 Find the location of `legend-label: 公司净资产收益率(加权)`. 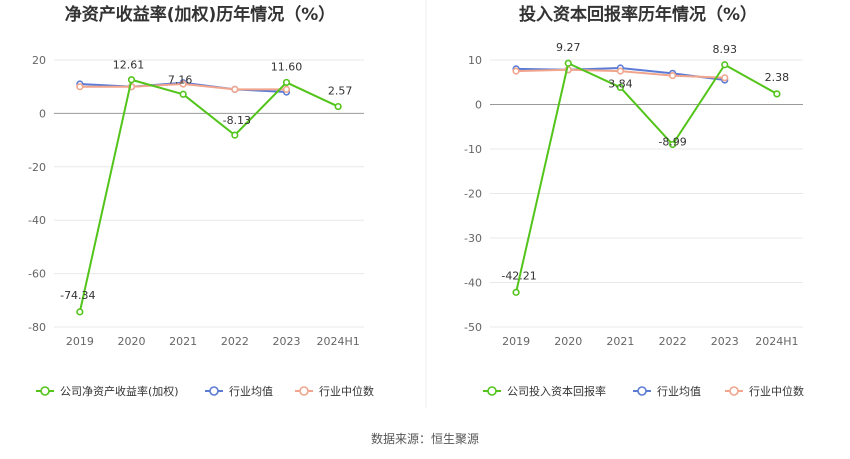

legend-label: 公司净资产收益率(加权) is located at coordinates (119, 391).